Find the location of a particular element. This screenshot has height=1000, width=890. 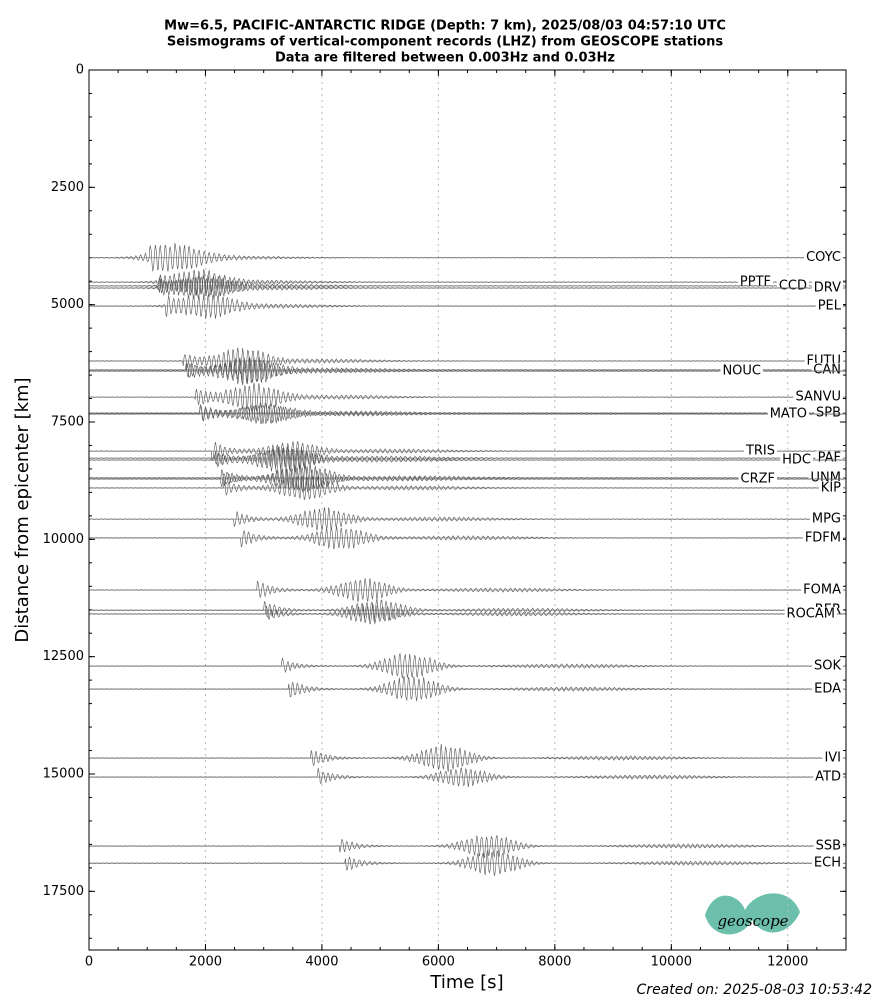

station-label: KIP is located at coordinates (831, 487).